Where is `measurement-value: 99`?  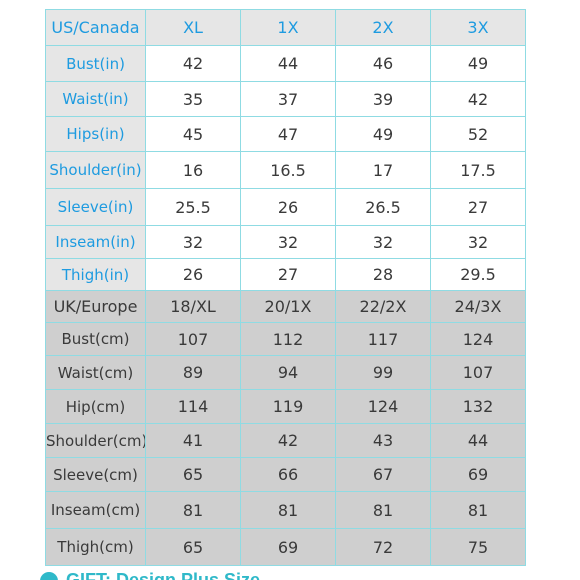 measurement-value: 99 is located at coordinates (383, 372).